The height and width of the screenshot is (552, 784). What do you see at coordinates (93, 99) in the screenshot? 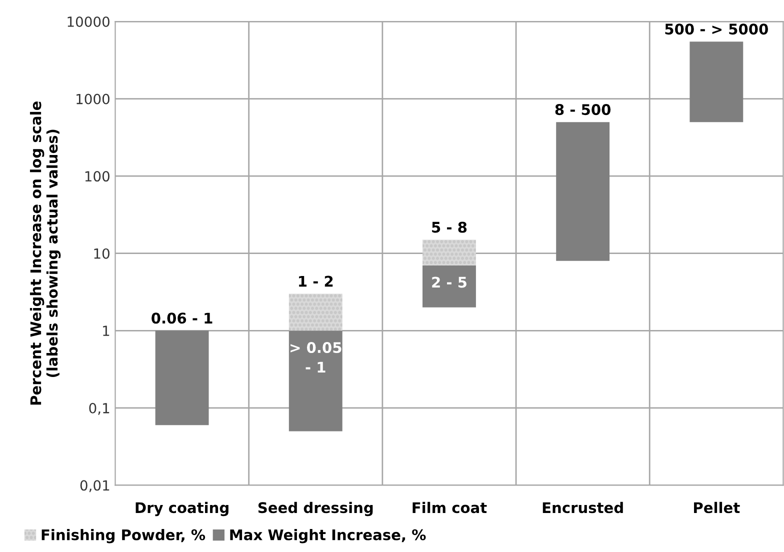
I see `y-tick-label: 1000` at bounding box center [93, 99].